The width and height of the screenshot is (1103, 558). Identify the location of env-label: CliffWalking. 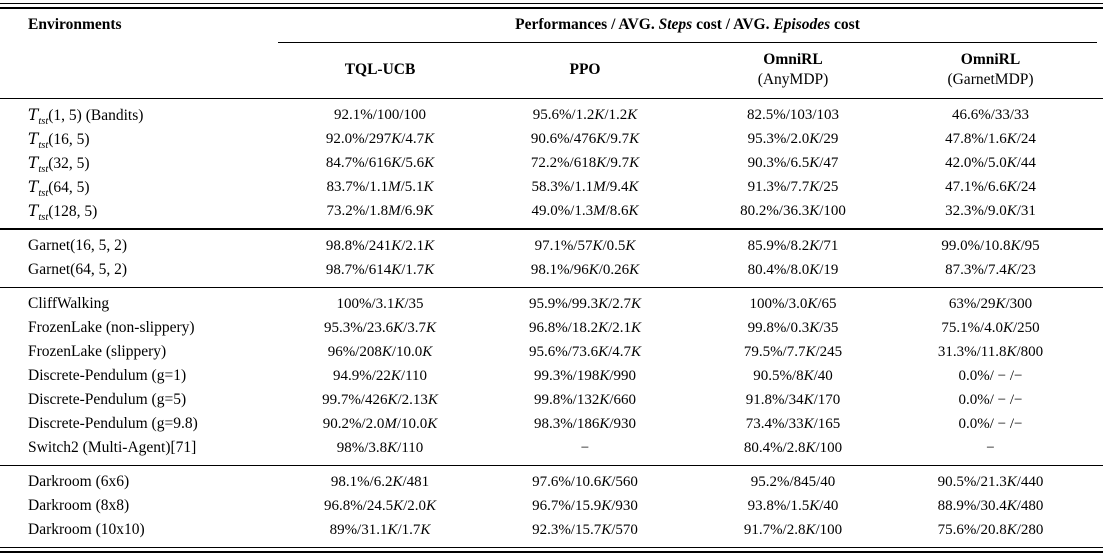
(69, 304).